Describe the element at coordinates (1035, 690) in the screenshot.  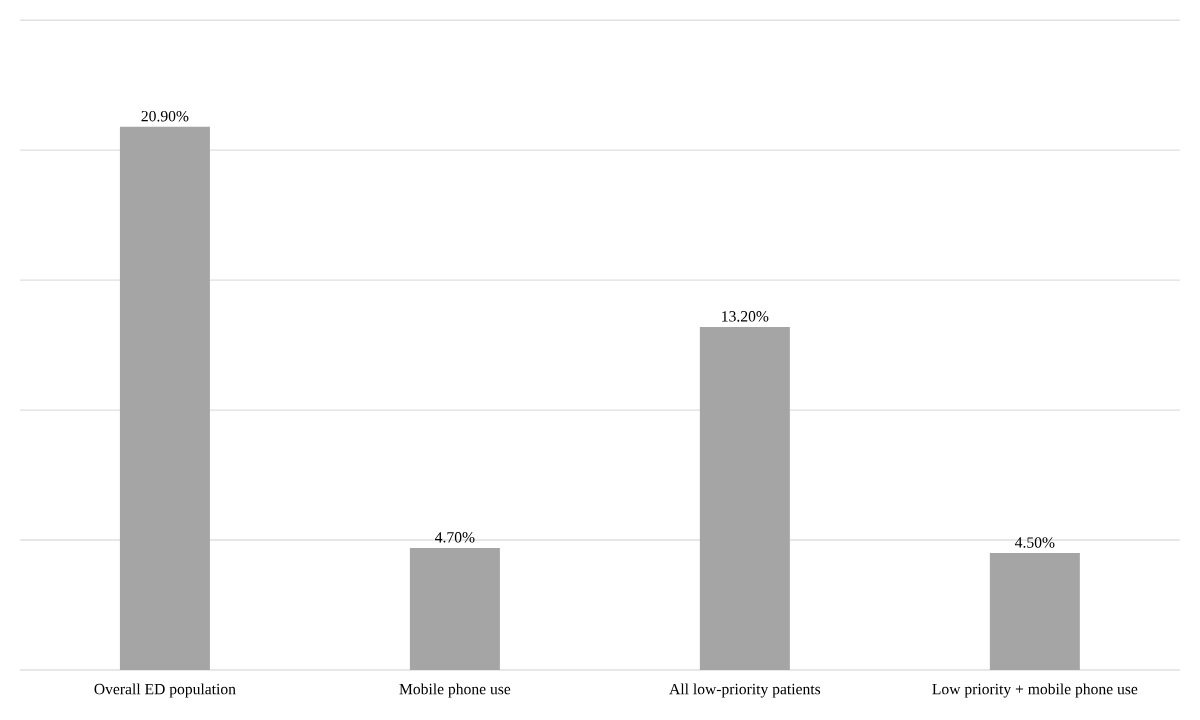
I see `x-tick-label: Low priority + mobile phone use` at that location.